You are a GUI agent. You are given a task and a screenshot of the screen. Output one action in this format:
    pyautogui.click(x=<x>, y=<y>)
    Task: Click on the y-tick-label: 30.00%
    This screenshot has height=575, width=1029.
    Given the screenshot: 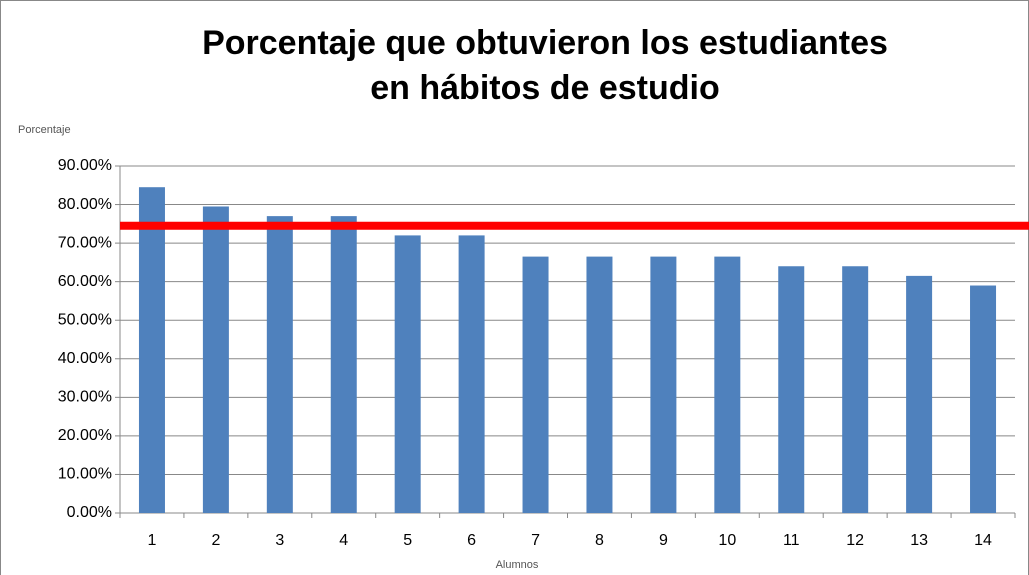 What is the action you would take?
    pyautogui.click(x=85, y=397)
    